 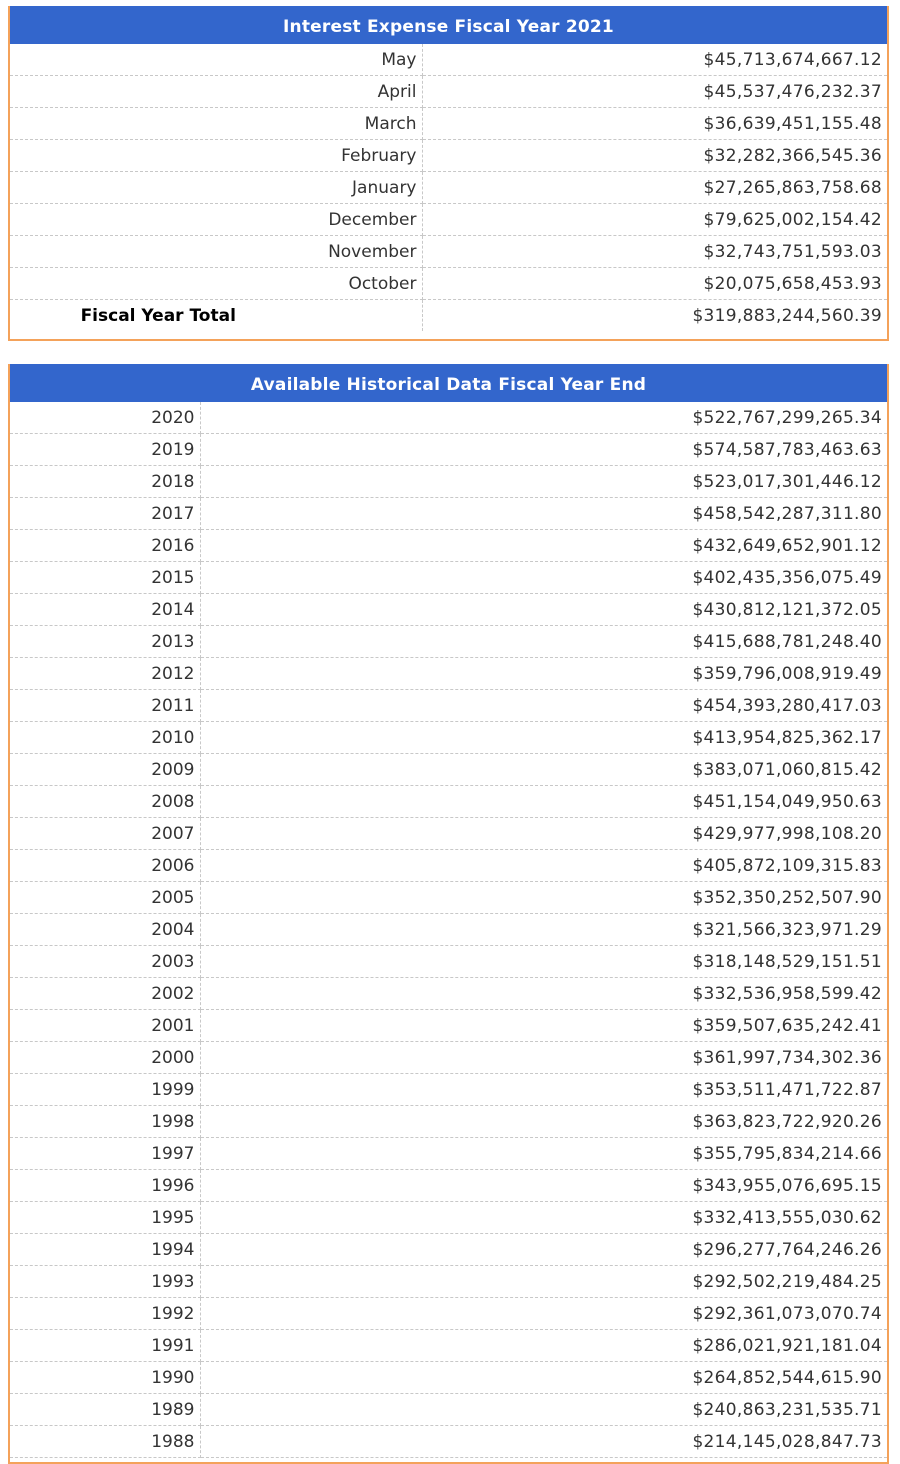 What do you see at coordinates (105, 1313) in the screenshot?
I see `year-label: 1992` at bounding box center [105, 1313].